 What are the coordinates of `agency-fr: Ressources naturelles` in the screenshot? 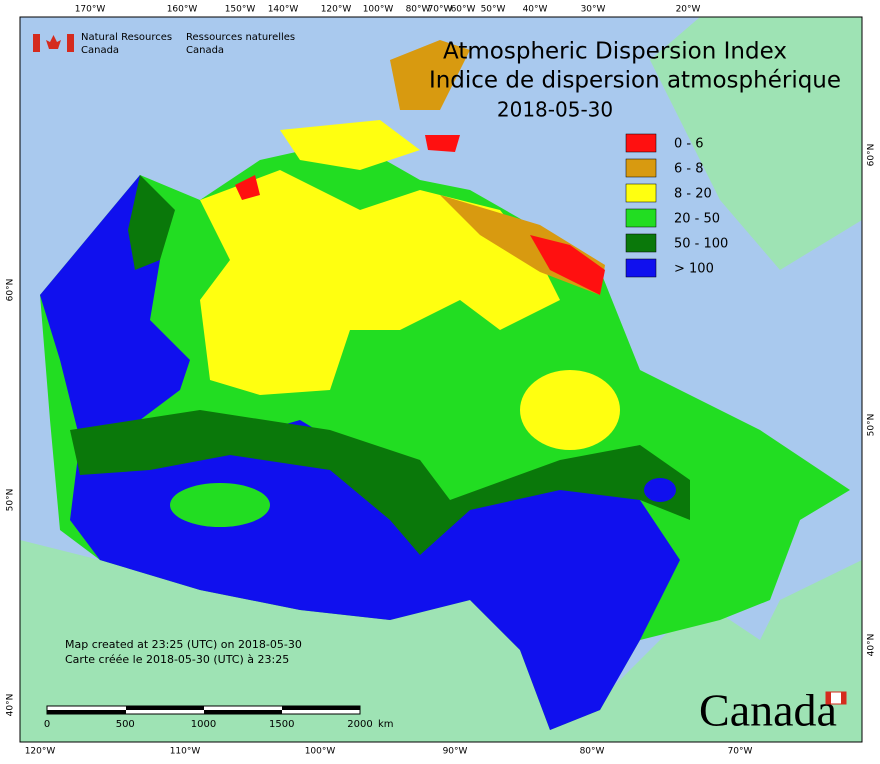 It's located at (240, 37).